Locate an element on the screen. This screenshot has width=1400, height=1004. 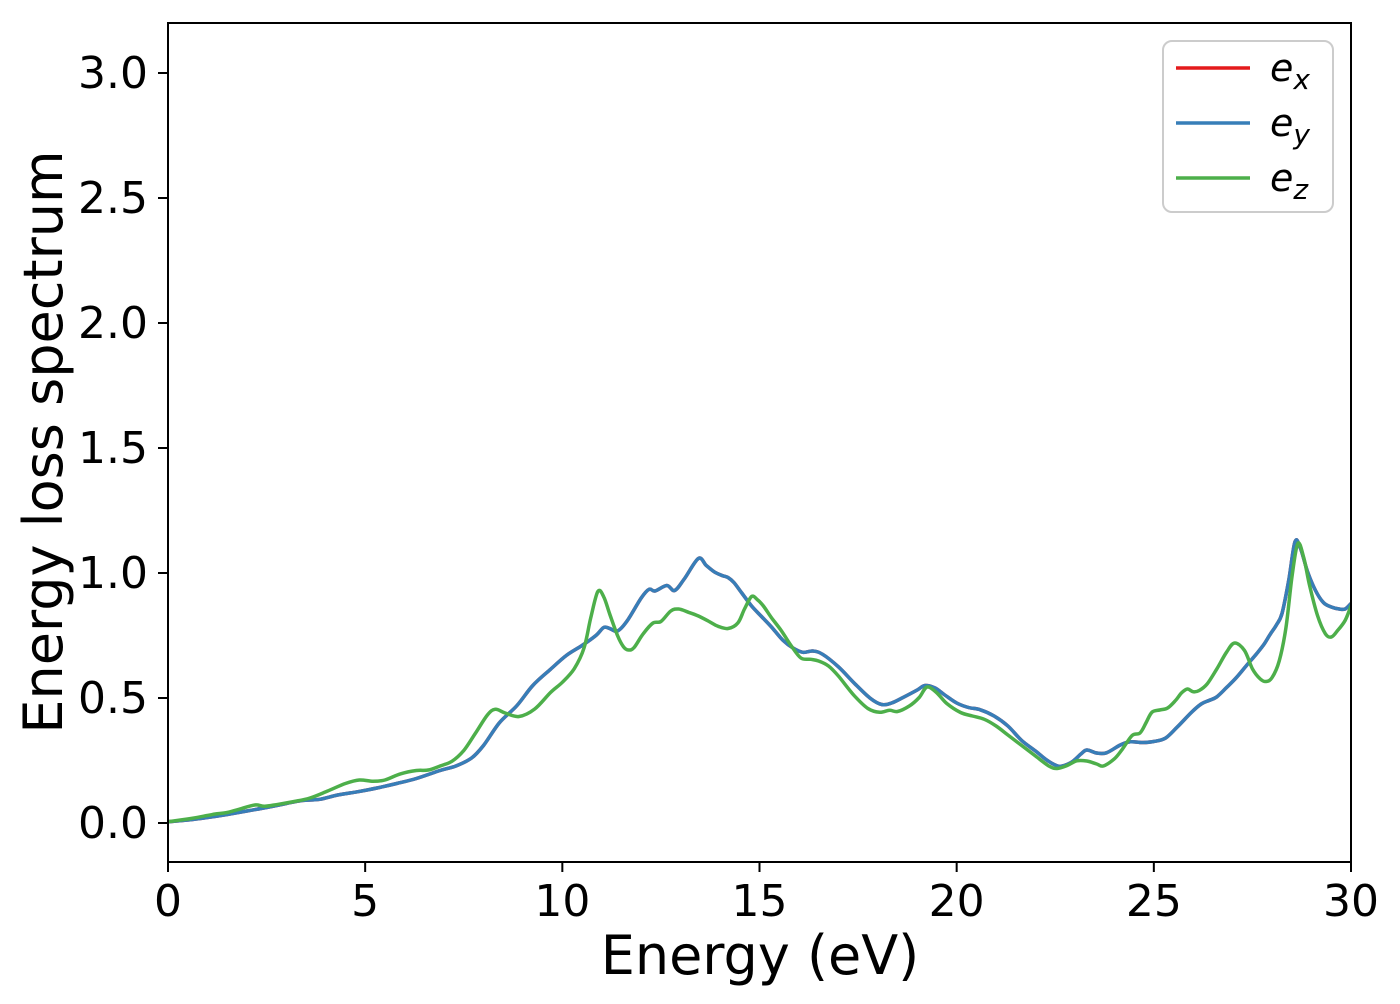
y-tick-label: 3.0 is located at coordinates (113, 73).